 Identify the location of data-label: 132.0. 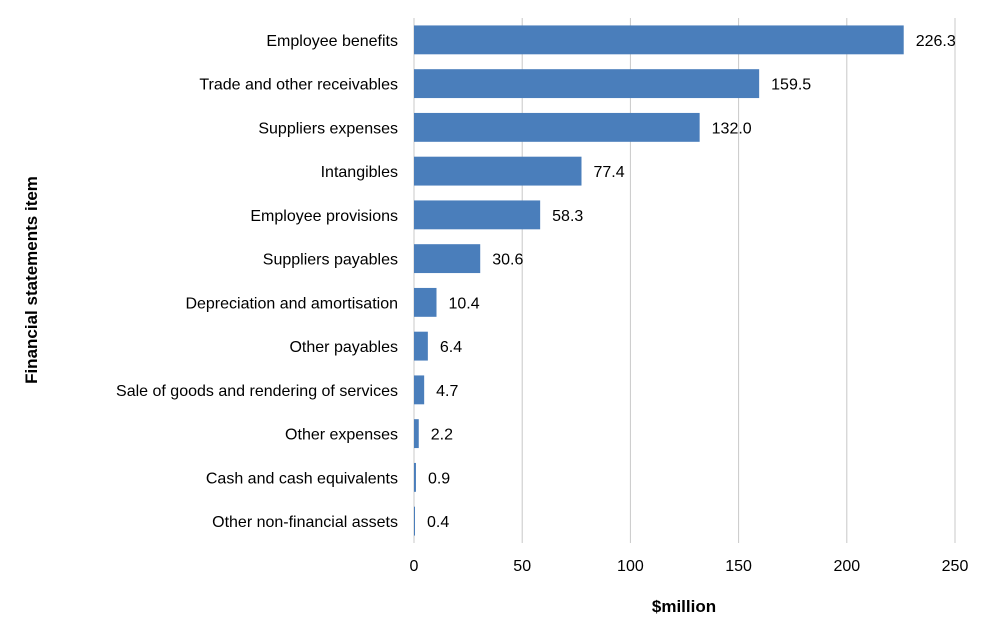
(732, 128).